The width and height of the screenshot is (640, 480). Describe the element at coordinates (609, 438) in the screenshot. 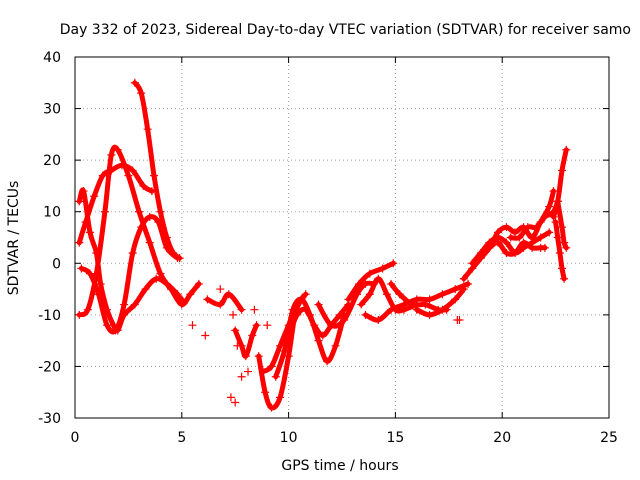

I see `x-tick-label: 25` at that location.